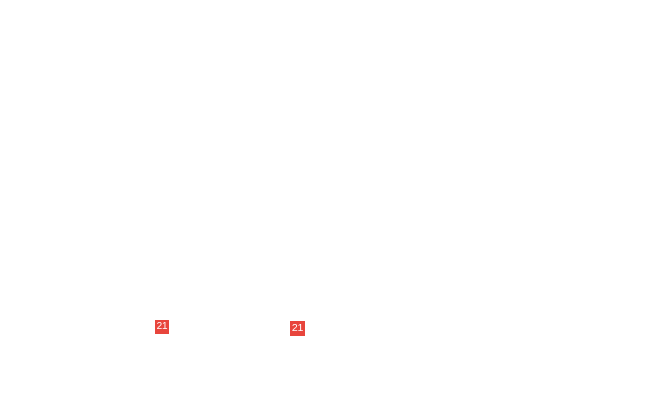 This screenshot has height=415, width=650. I want to click on annotation-marker-2: 21, so click(297, 328).